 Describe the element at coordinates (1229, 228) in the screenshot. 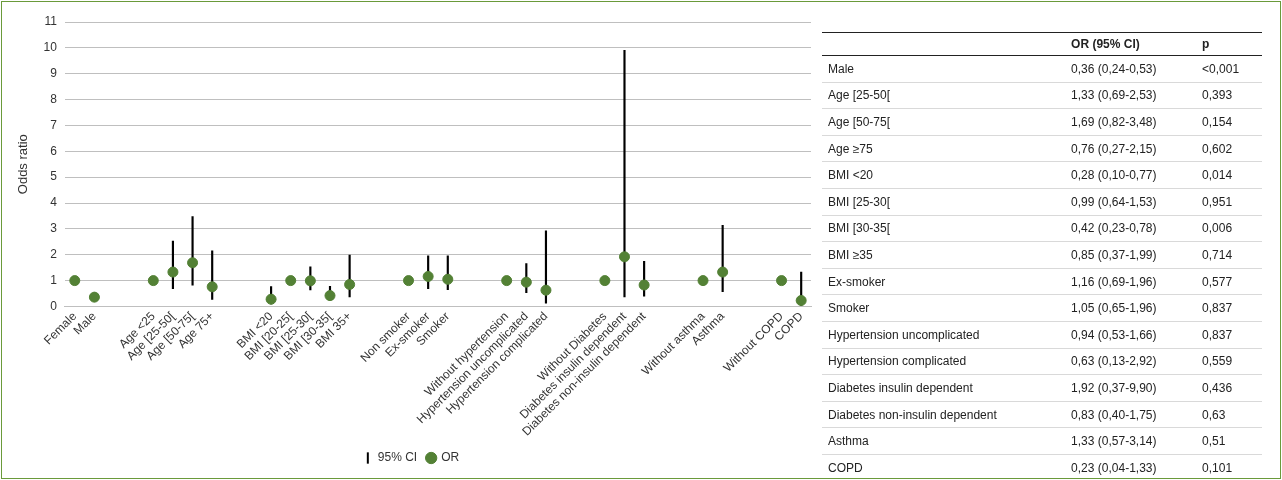

I see `data-label: 0,006` at that location.